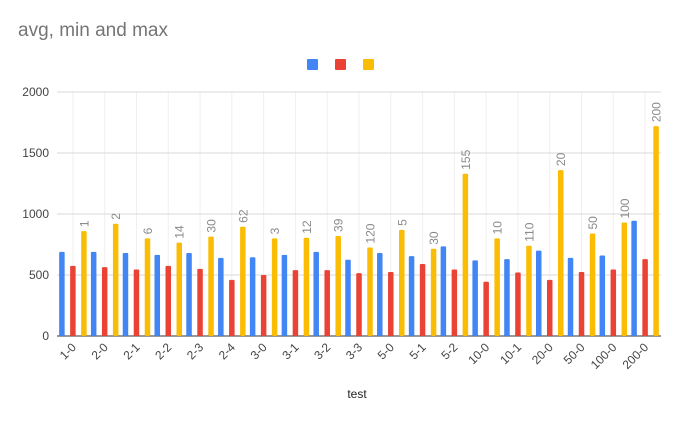 This screenshot has width=682, height=422. What do you see at coordinates (322, 351) in the screenshot?
I see `x-tick-label: 3-2` at bounding box center [322, 351].